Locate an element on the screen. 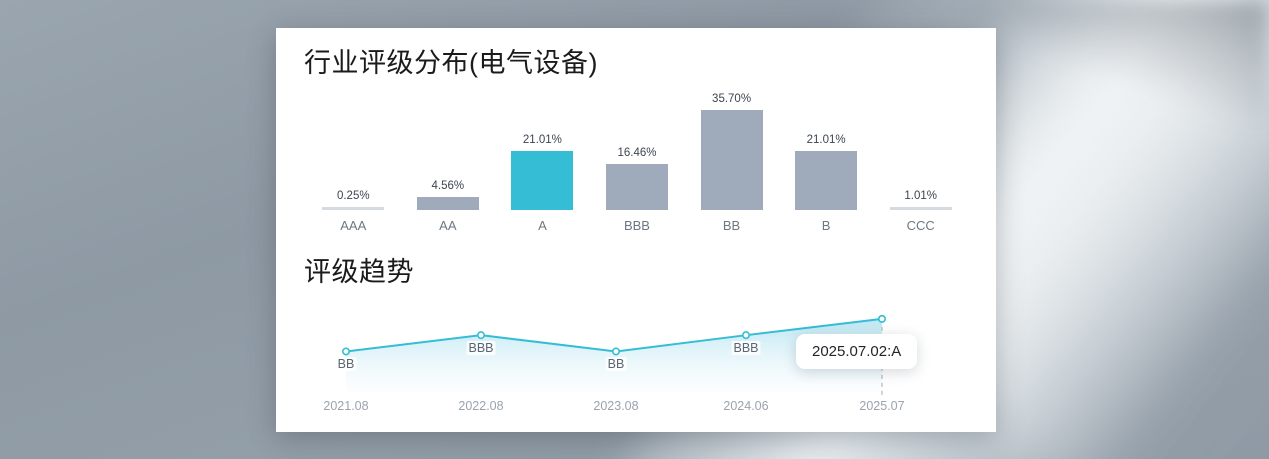 The width and height of the screenshot is (1269, 459). bar-category-label: CCC is located at coordinates (920, 225).